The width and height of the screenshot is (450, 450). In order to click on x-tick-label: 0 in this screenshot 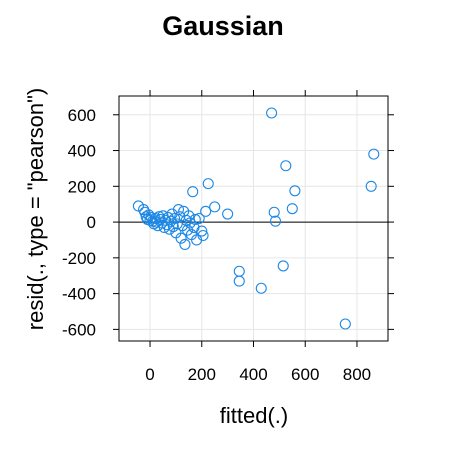, I will do `click(149, 374)`.